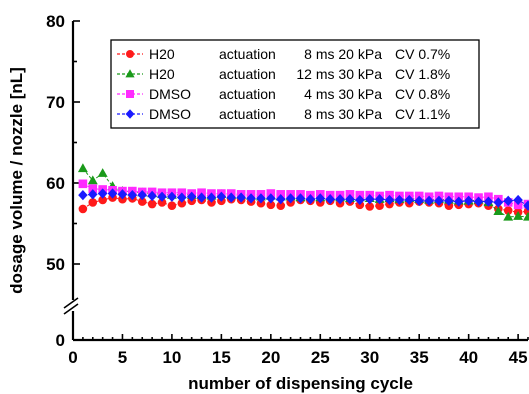  Describe the element at coordinates (518, 357) in the screenshot. I see `x-tick-label: 45` at that location.